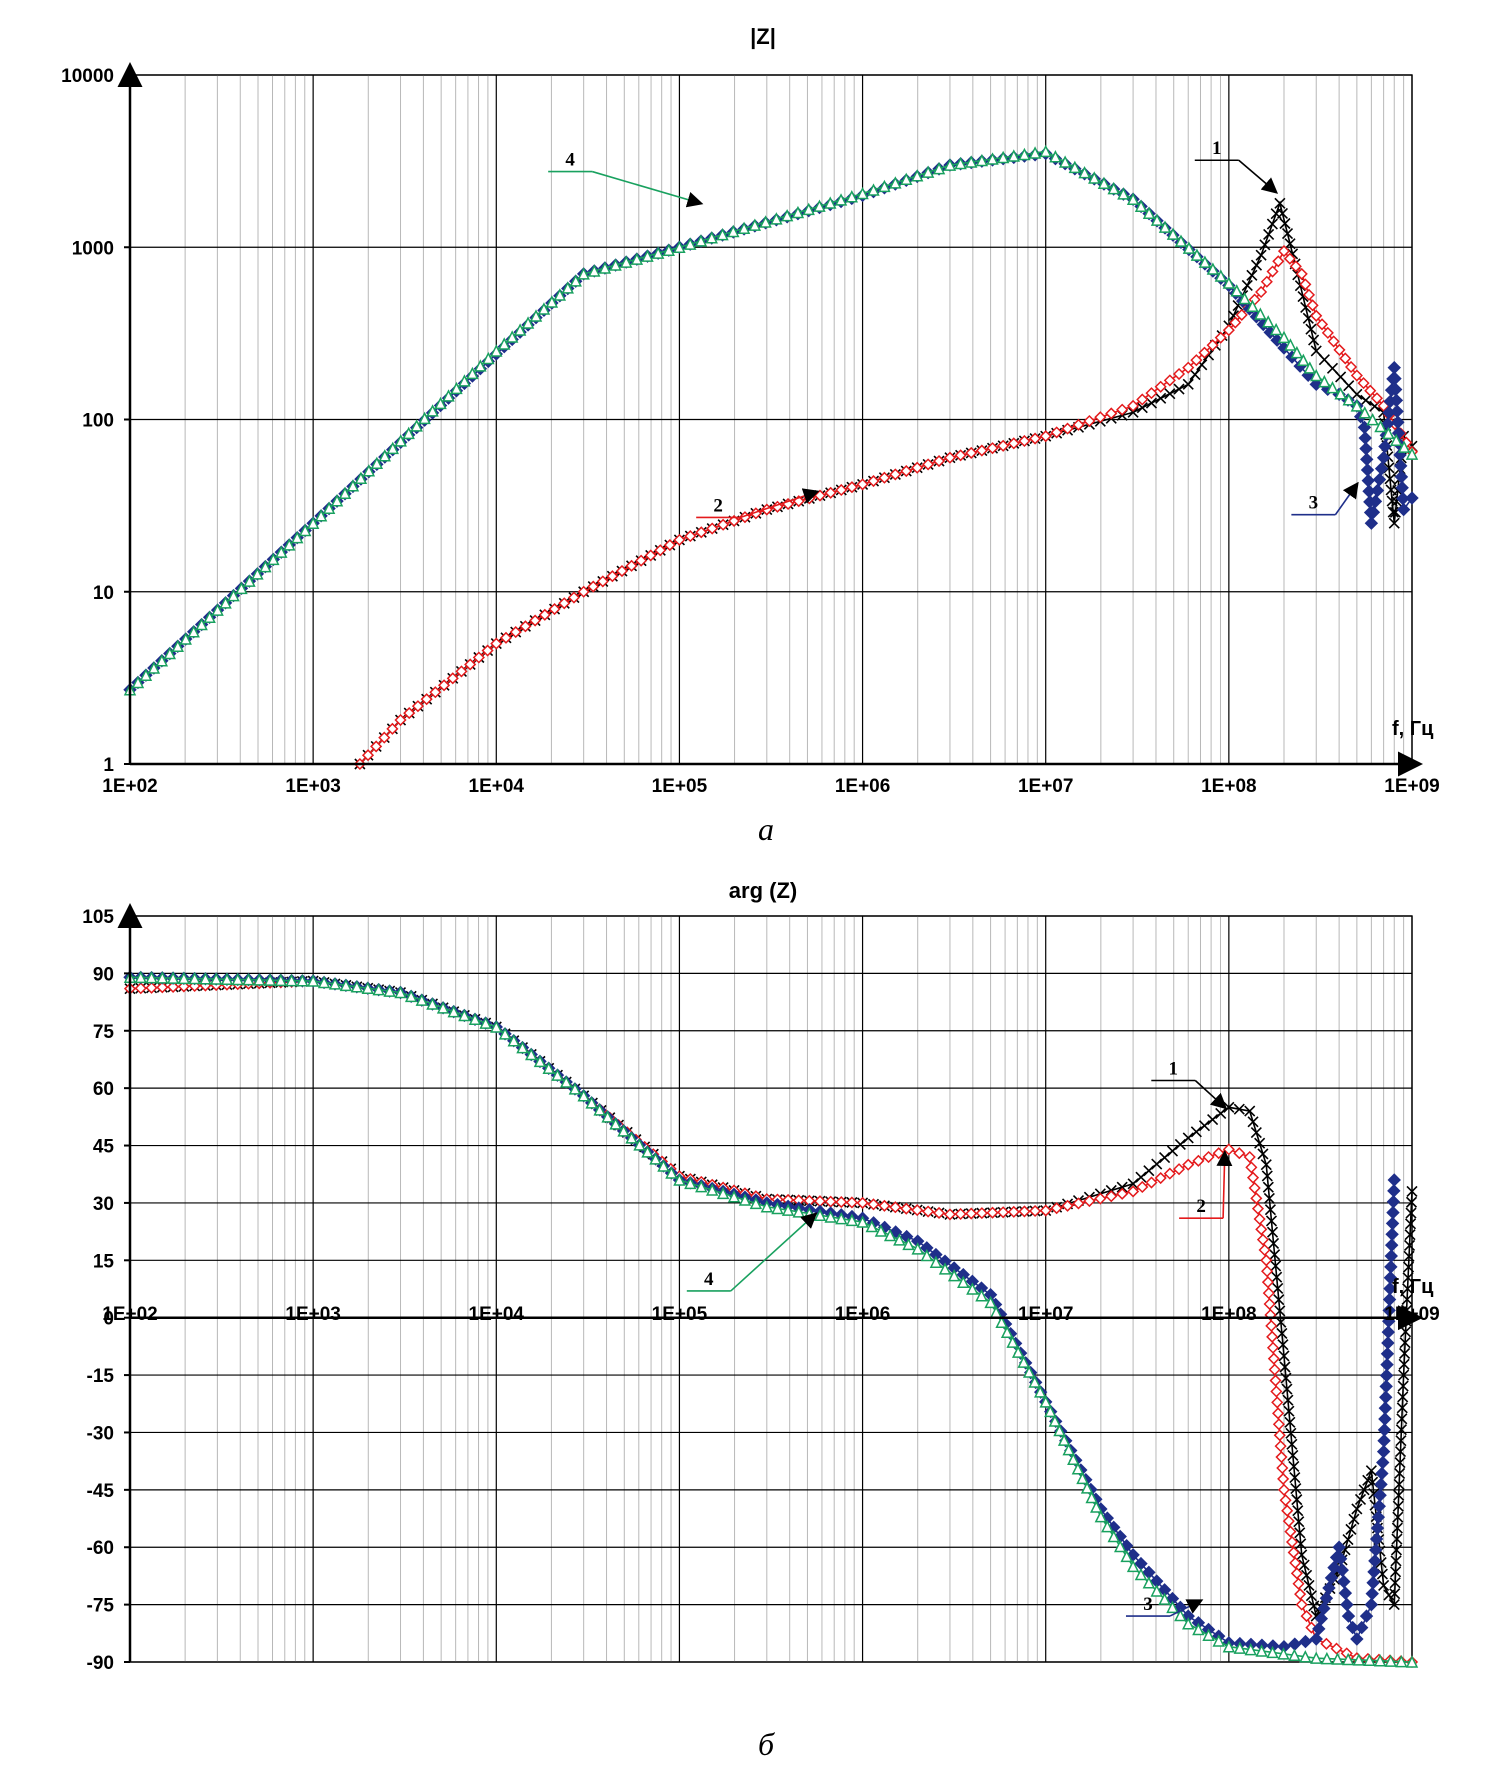 The height and width of the screenshot is (1767, 1494). I want to click on x-tick-label: 1E+09, so click(1411, 1314).